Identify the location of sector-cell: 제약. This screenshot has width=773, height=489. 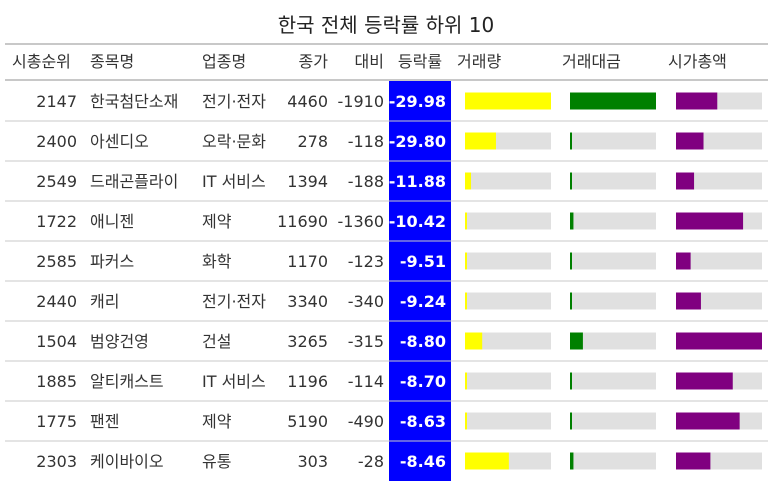
(217, 221).